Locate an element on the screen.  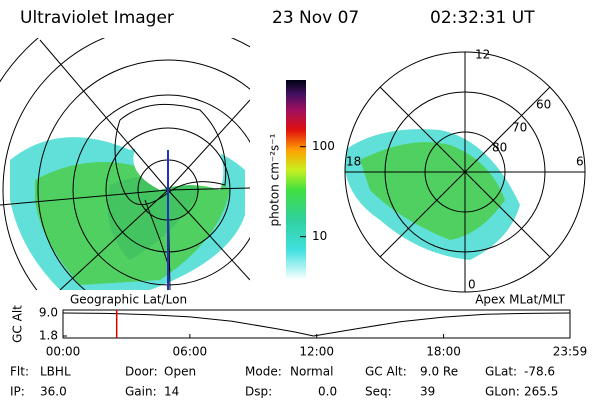
field-label: Flt: is located at coordinates (19, 372).